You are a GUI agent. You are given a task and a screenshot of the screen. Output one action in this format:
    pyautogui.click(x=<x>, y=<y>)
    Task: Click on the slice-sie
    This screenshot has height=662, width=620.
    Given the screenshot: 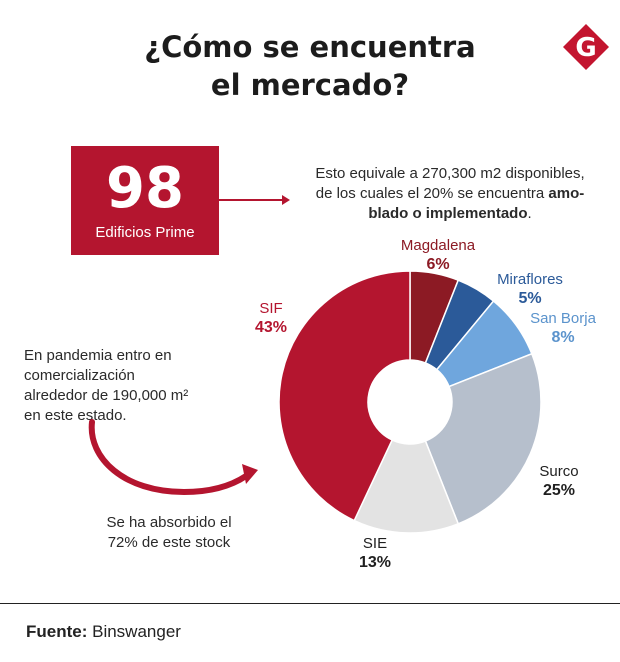 What is the action you would take?
    pyautogui.click(x=406, y=486)
    